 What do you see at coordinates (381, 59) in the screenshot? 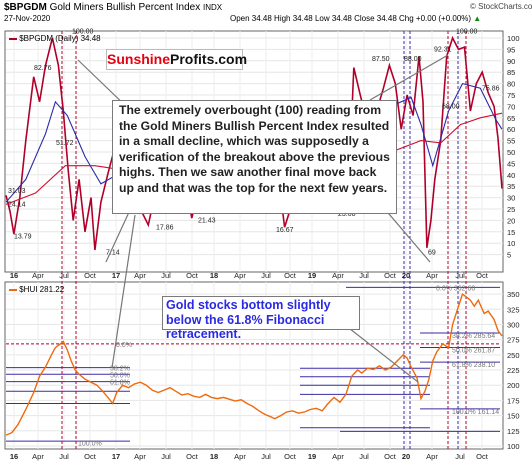
I see `point-label: 87.50` at bounding box center [381, 59].